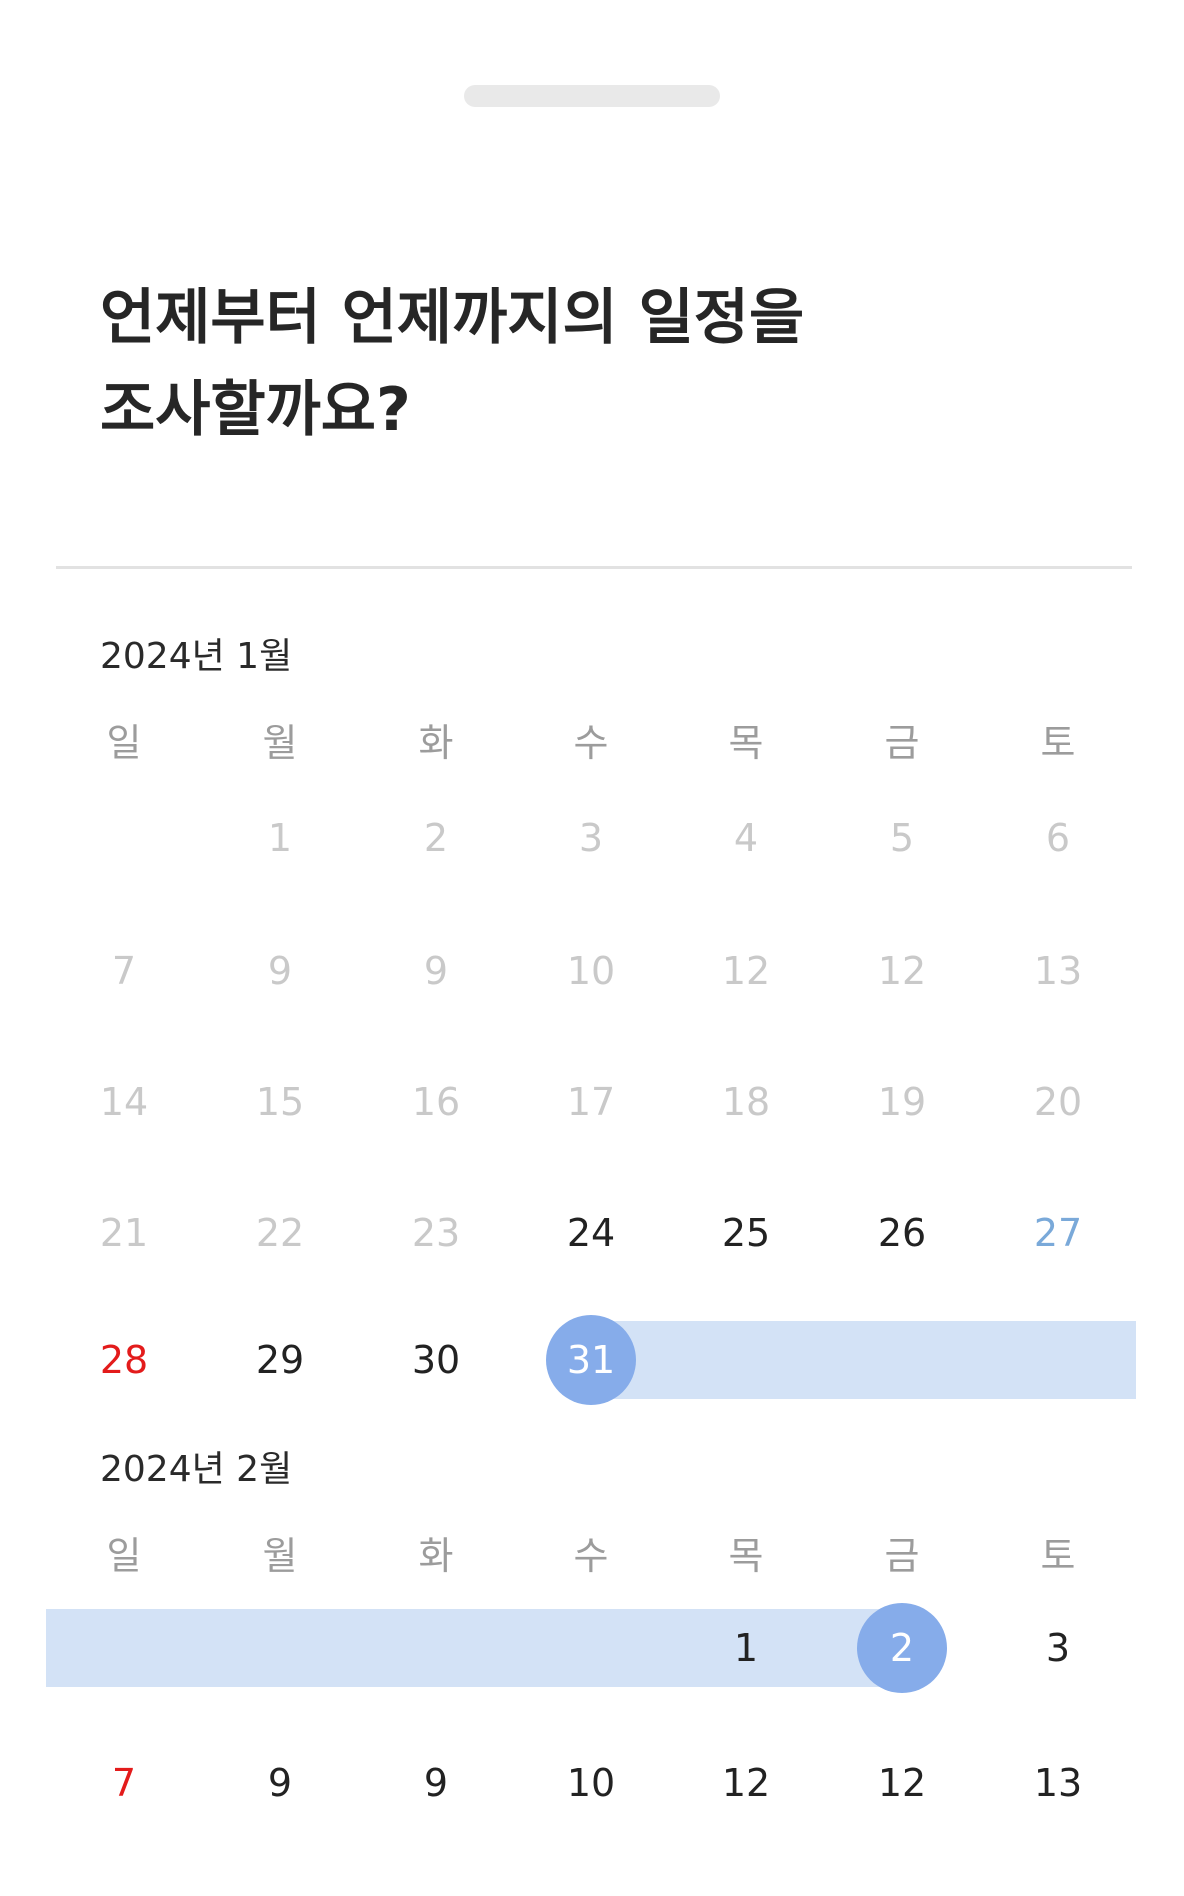  What do you see at coordinates (436, 838) in the screenshot?
I see `calendar-day: 2` at bounding box center [436, 838].